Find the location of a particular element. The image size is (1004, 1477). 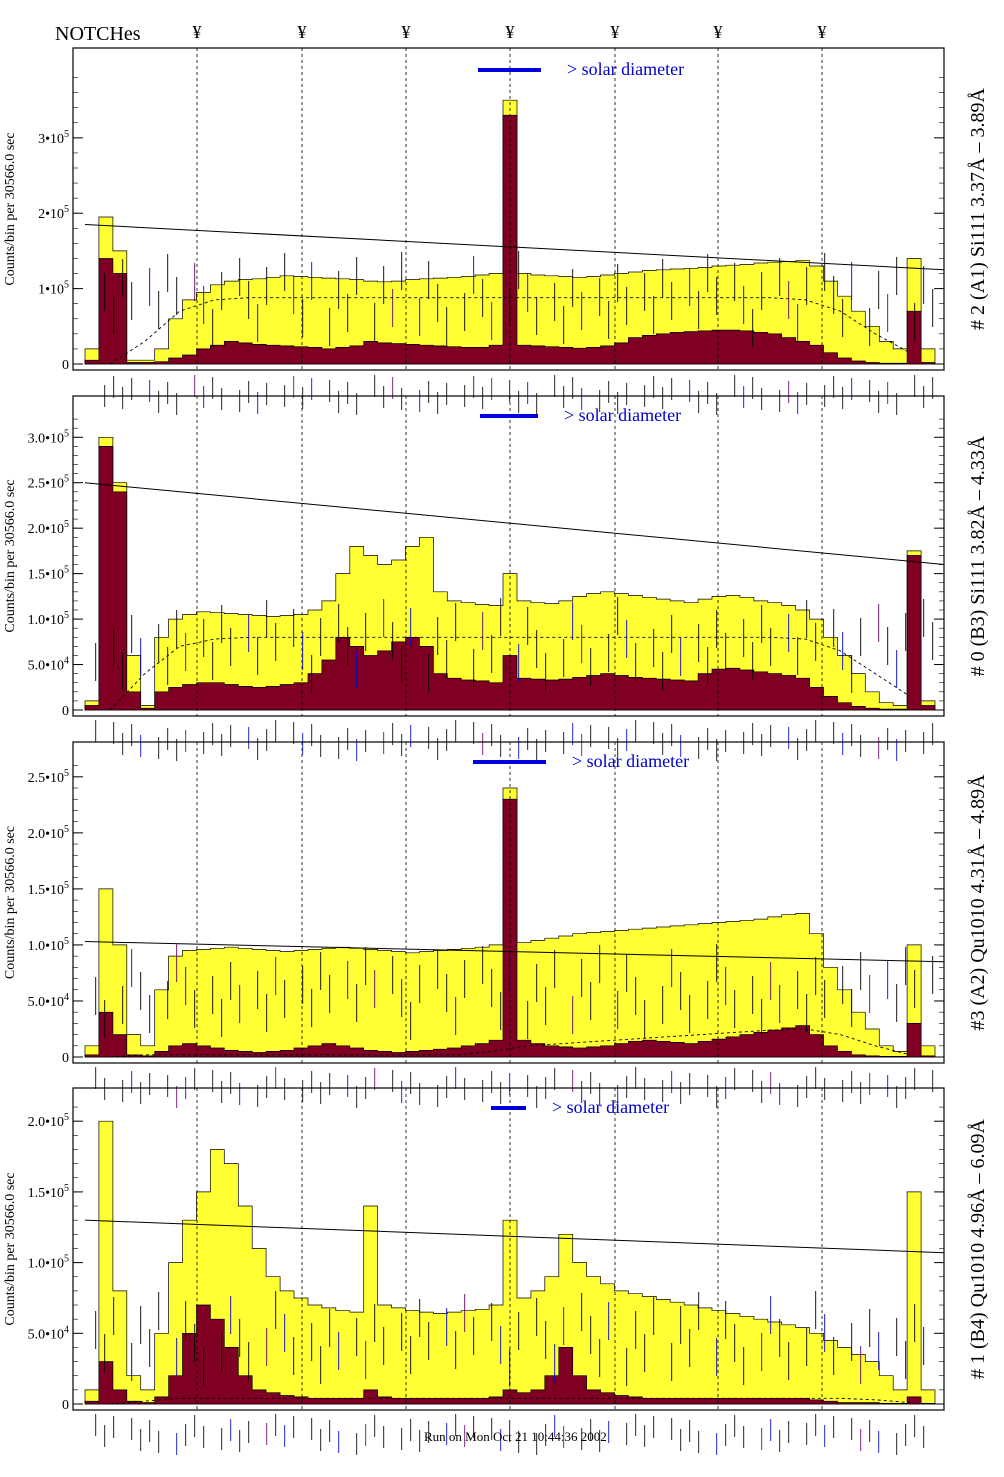

y-tick-label: 2.0•105 is located at coordinates (48, 1121).